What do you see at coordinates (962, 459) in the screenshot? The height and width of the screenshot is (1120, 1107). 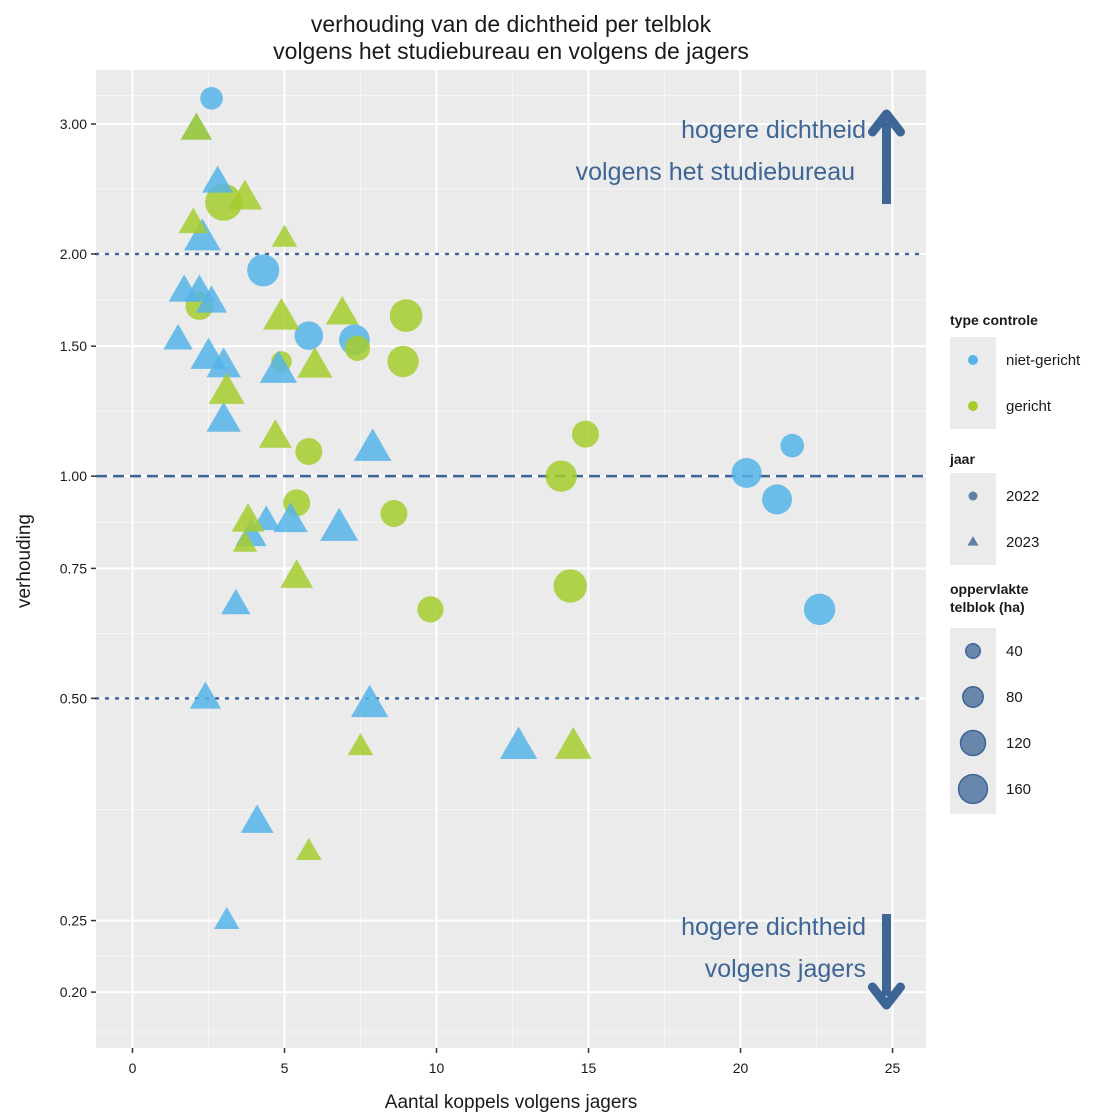 I see `legend-shape-title: jaar` at bounding box center [962, 459].